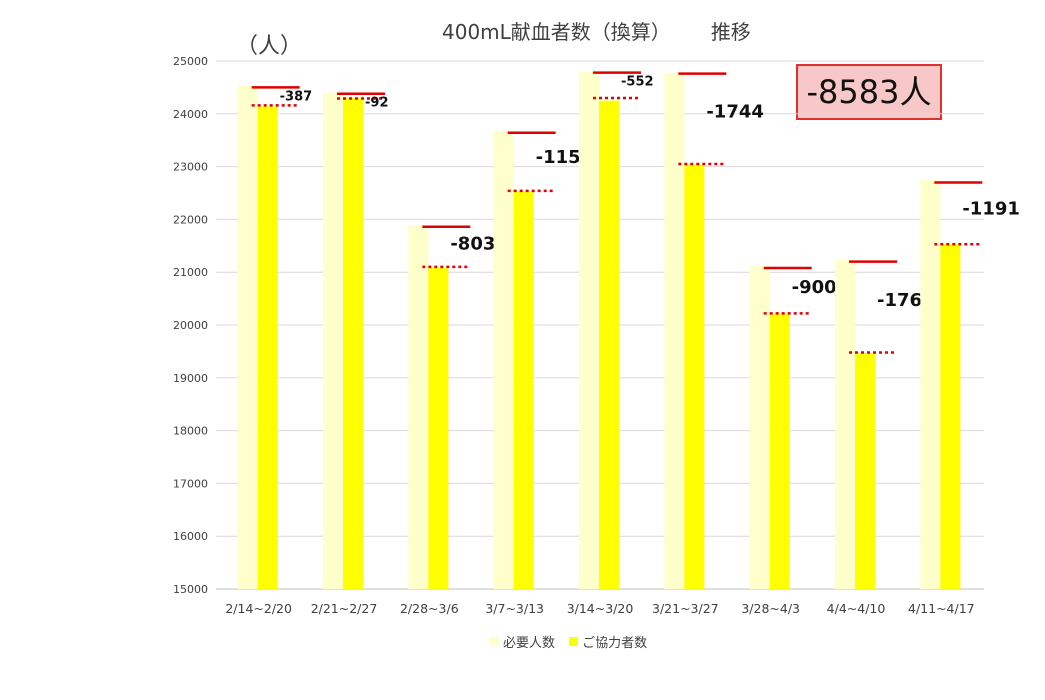  I want to click on legend-label-required: 必要人数, so click(529, 643).